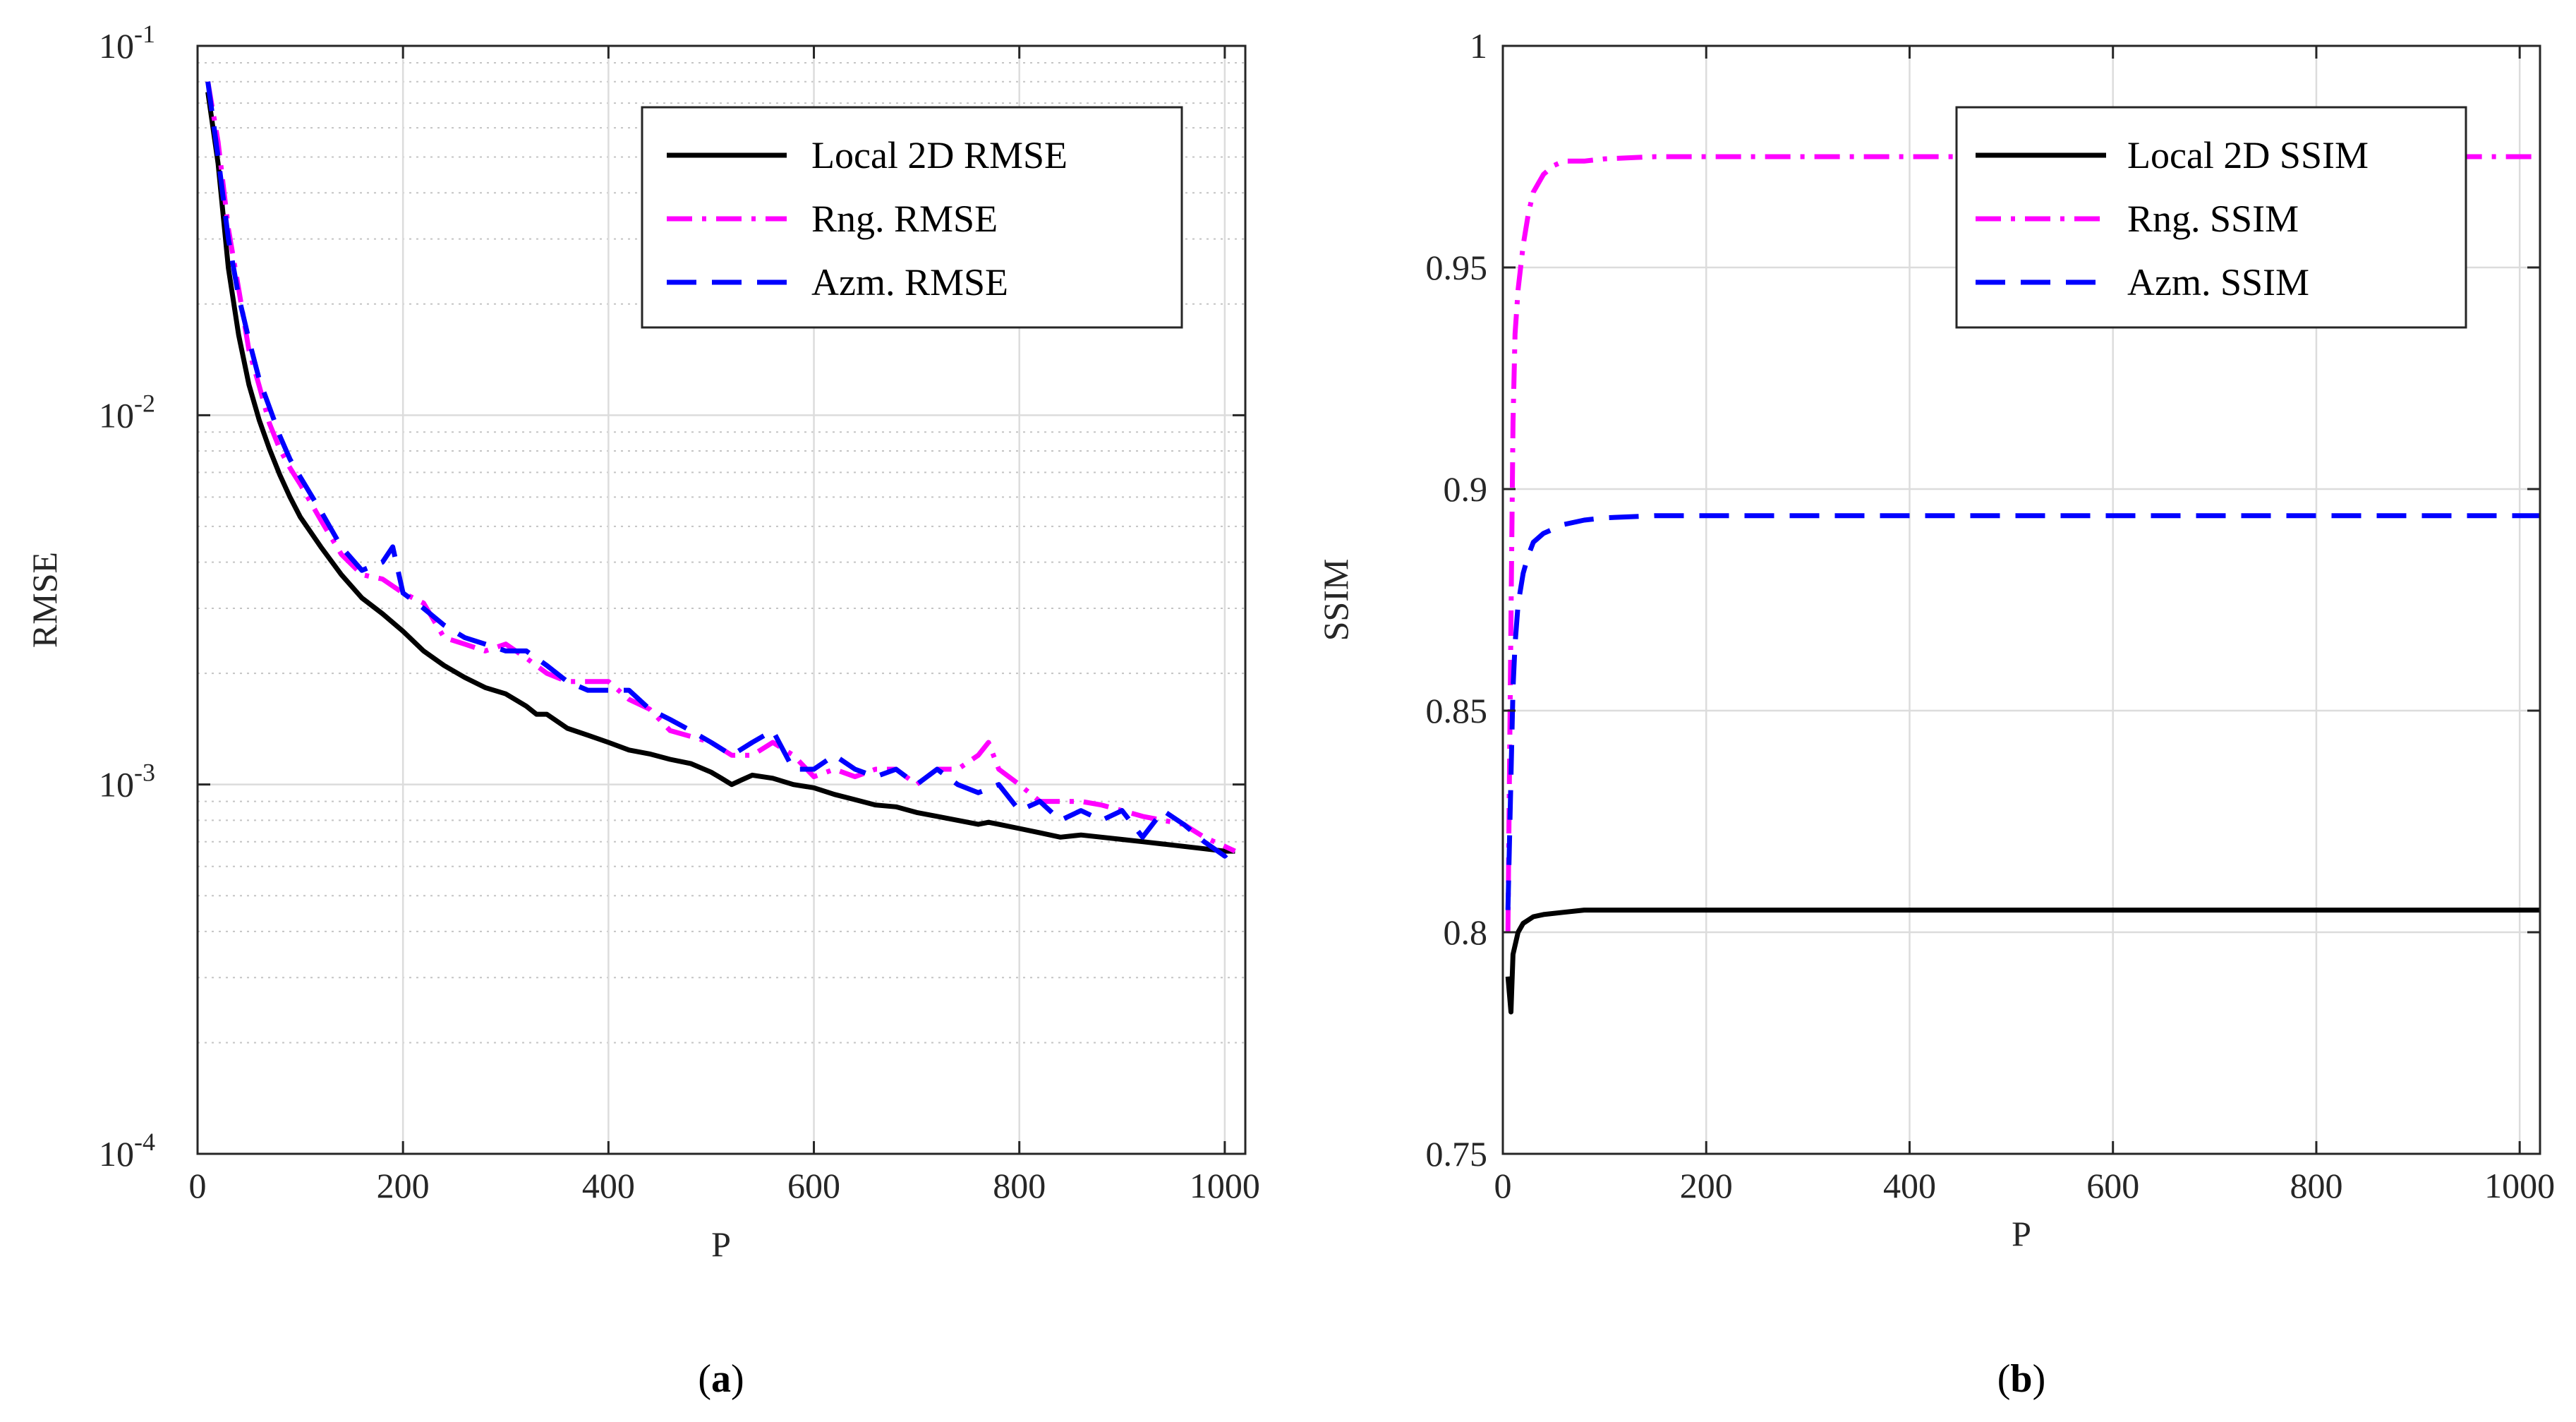  Describe the element at coordinates (1457, 267) in the screenshot. I see `chart-b-y-tick-label: 0.95` at that location.